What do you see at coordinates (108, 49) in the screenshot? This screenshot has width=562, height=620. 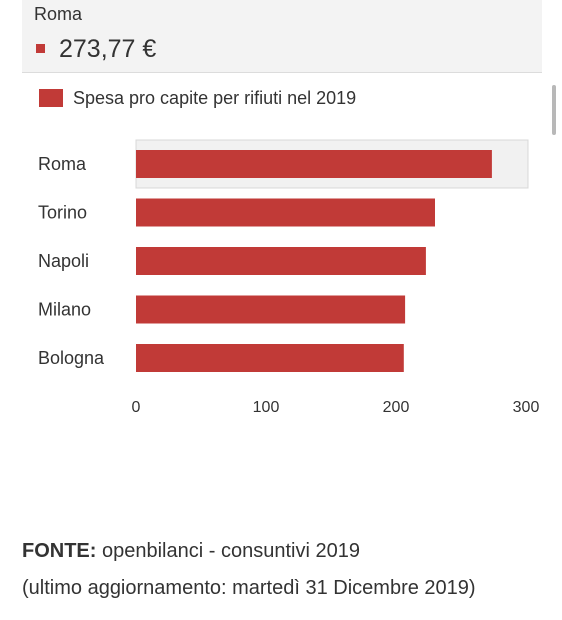 I see `tooltip-value: 273,77 €` at bounding box center [108, 49].